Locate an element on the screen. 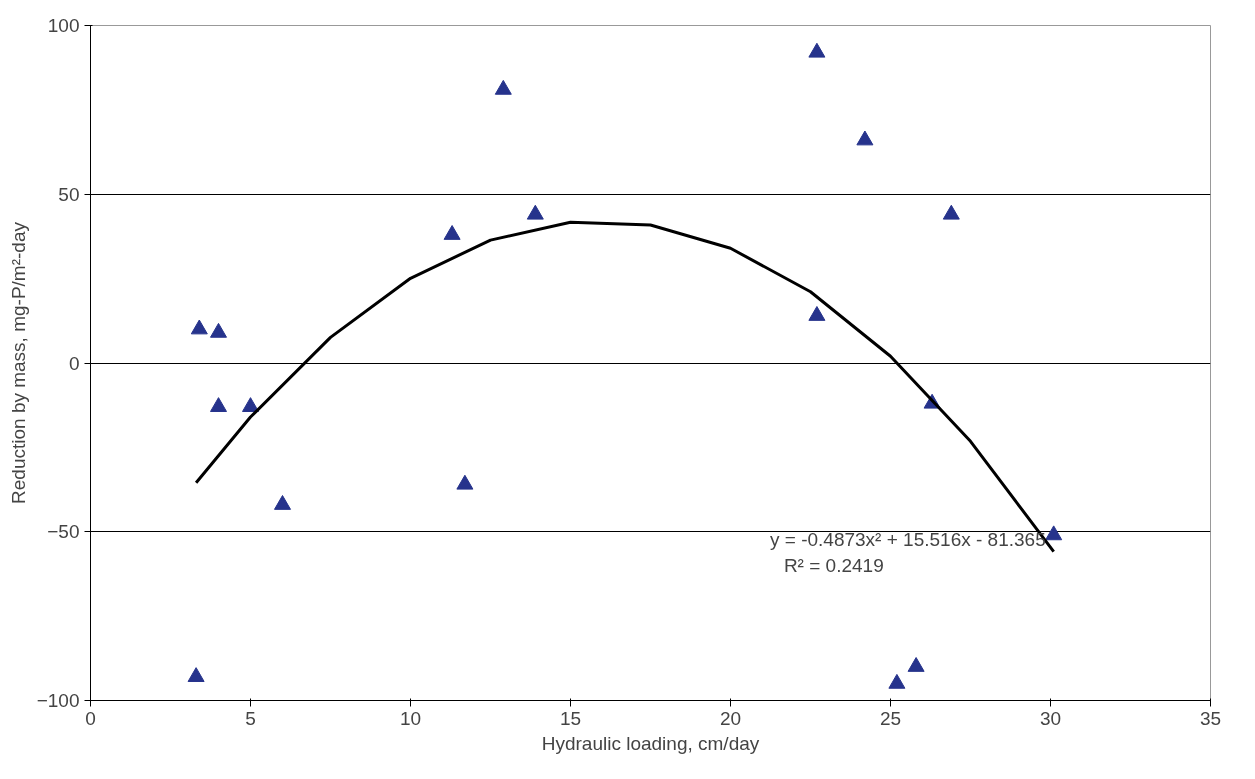 This screenshot has width=1255, height=779. x-axis-title: Hydraulic loading, cm/day is located at coordinates (650, 743).